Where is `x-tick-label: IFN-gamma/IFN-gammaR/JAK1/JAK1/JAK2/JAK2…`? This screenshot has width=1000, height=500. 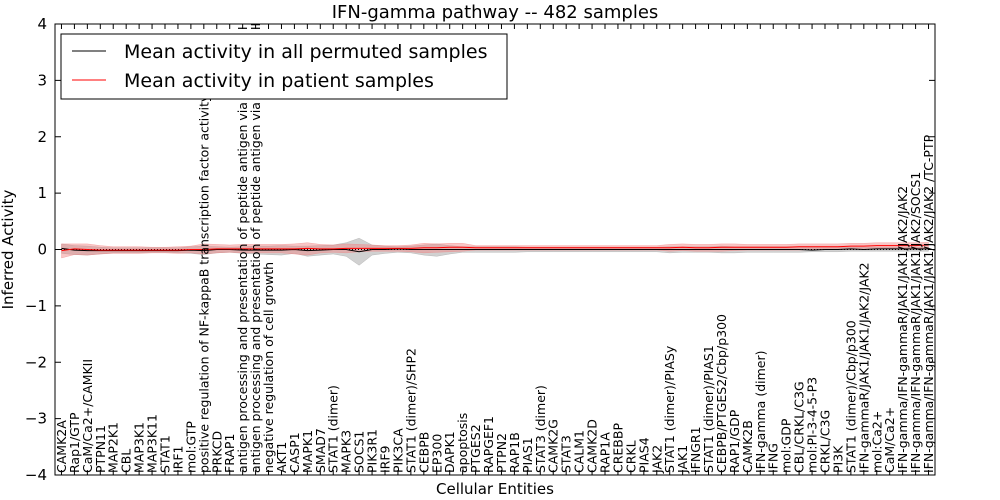 x-tick-label: IFN-gamma/IFN-gammaR/JAK1/JAK1/JAK2/JAK2… is located at coordinates (928, 303).